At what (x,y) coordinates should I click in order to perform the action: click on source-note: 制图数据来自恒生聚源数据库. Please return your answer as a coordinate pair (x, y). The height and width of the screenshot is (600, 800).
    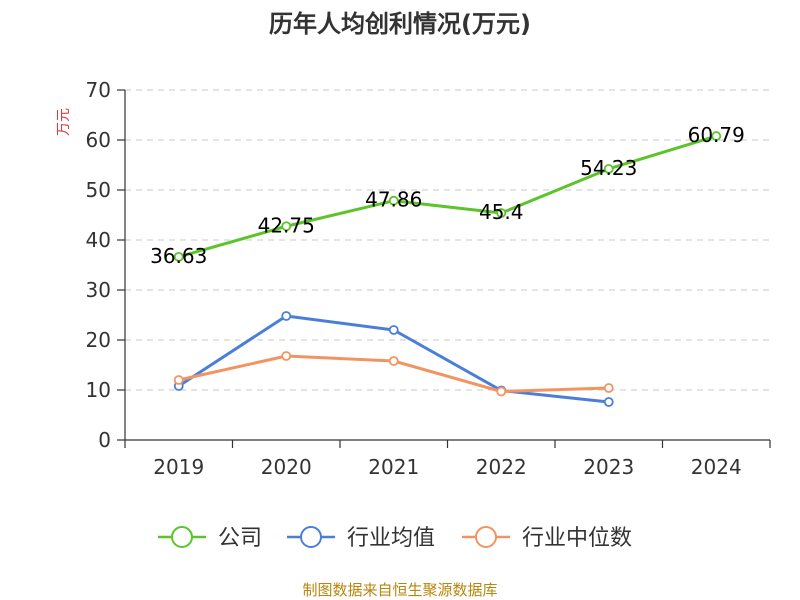
    Looking at the image, I should click on (399, 590).